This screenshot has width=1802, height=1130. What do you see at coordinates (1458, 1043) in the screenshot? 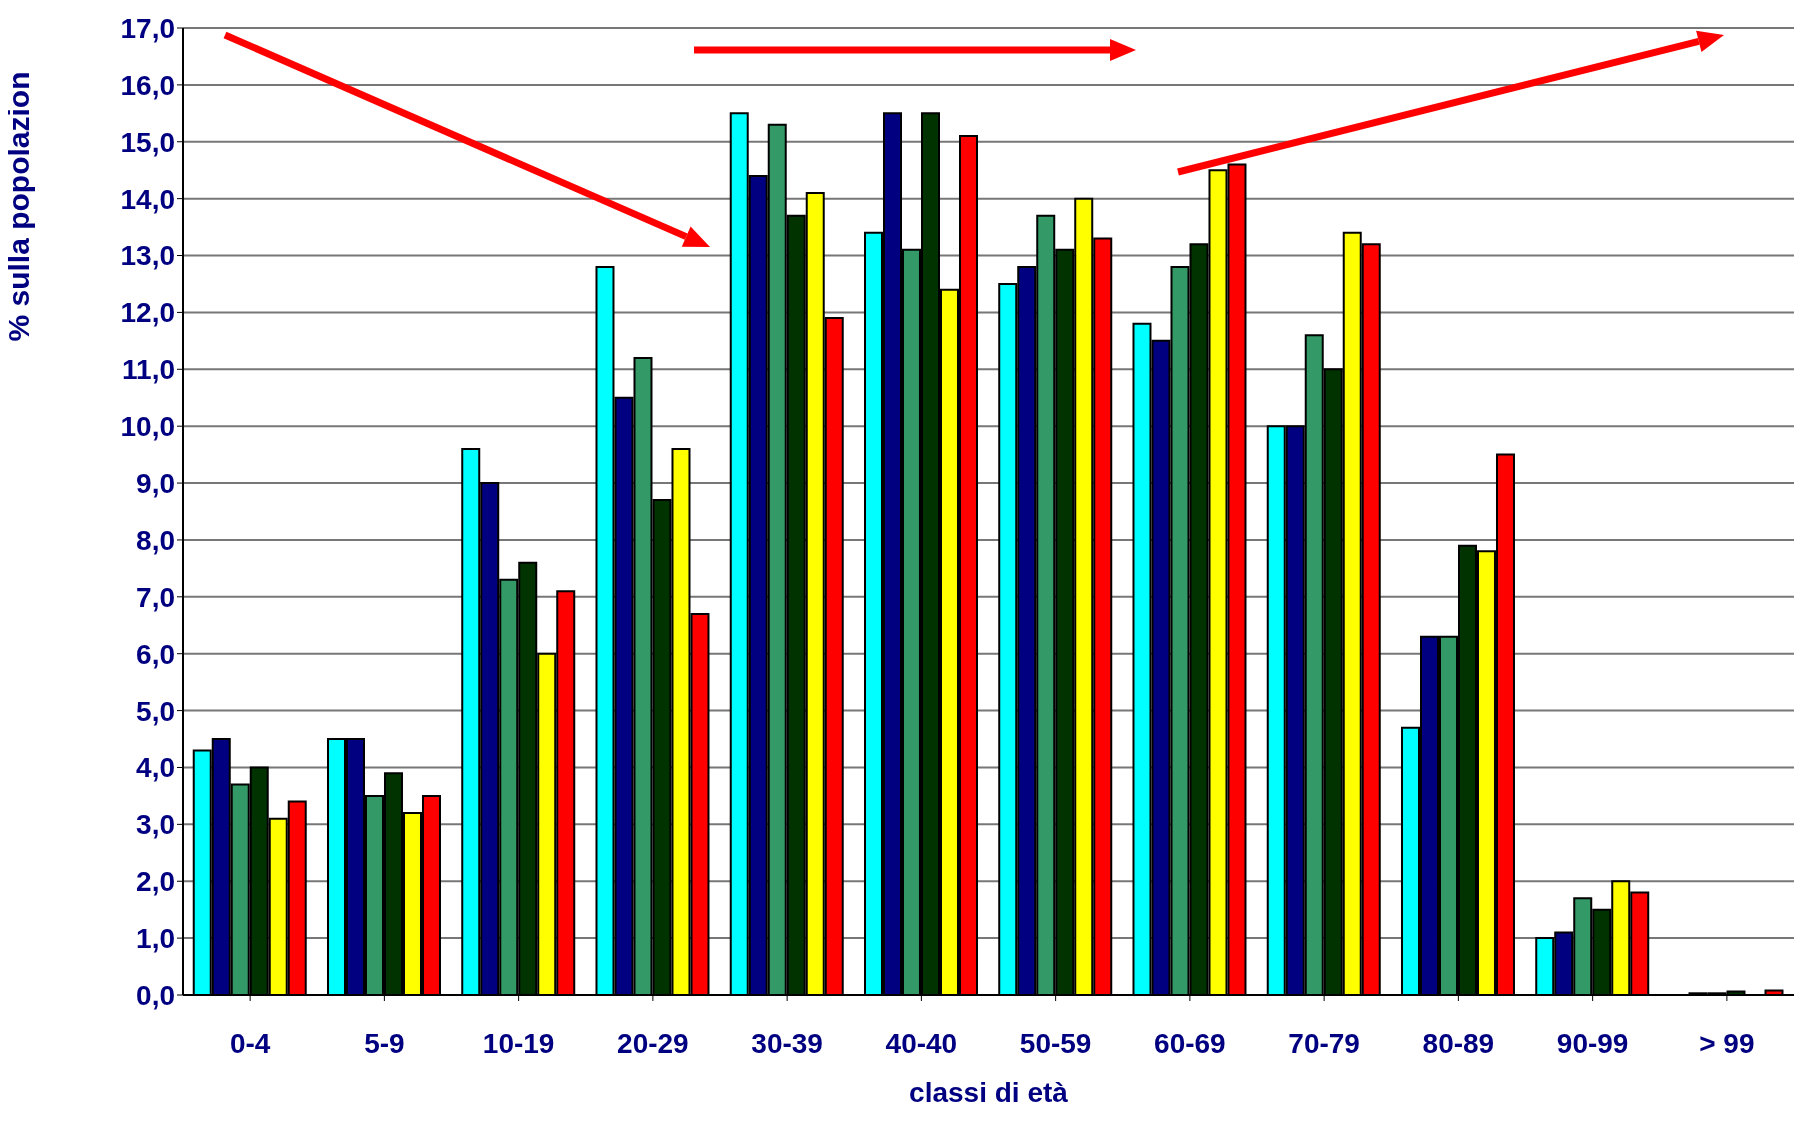
I see `x-tick-label: 80-89` at bounding box center [1458, 1043].